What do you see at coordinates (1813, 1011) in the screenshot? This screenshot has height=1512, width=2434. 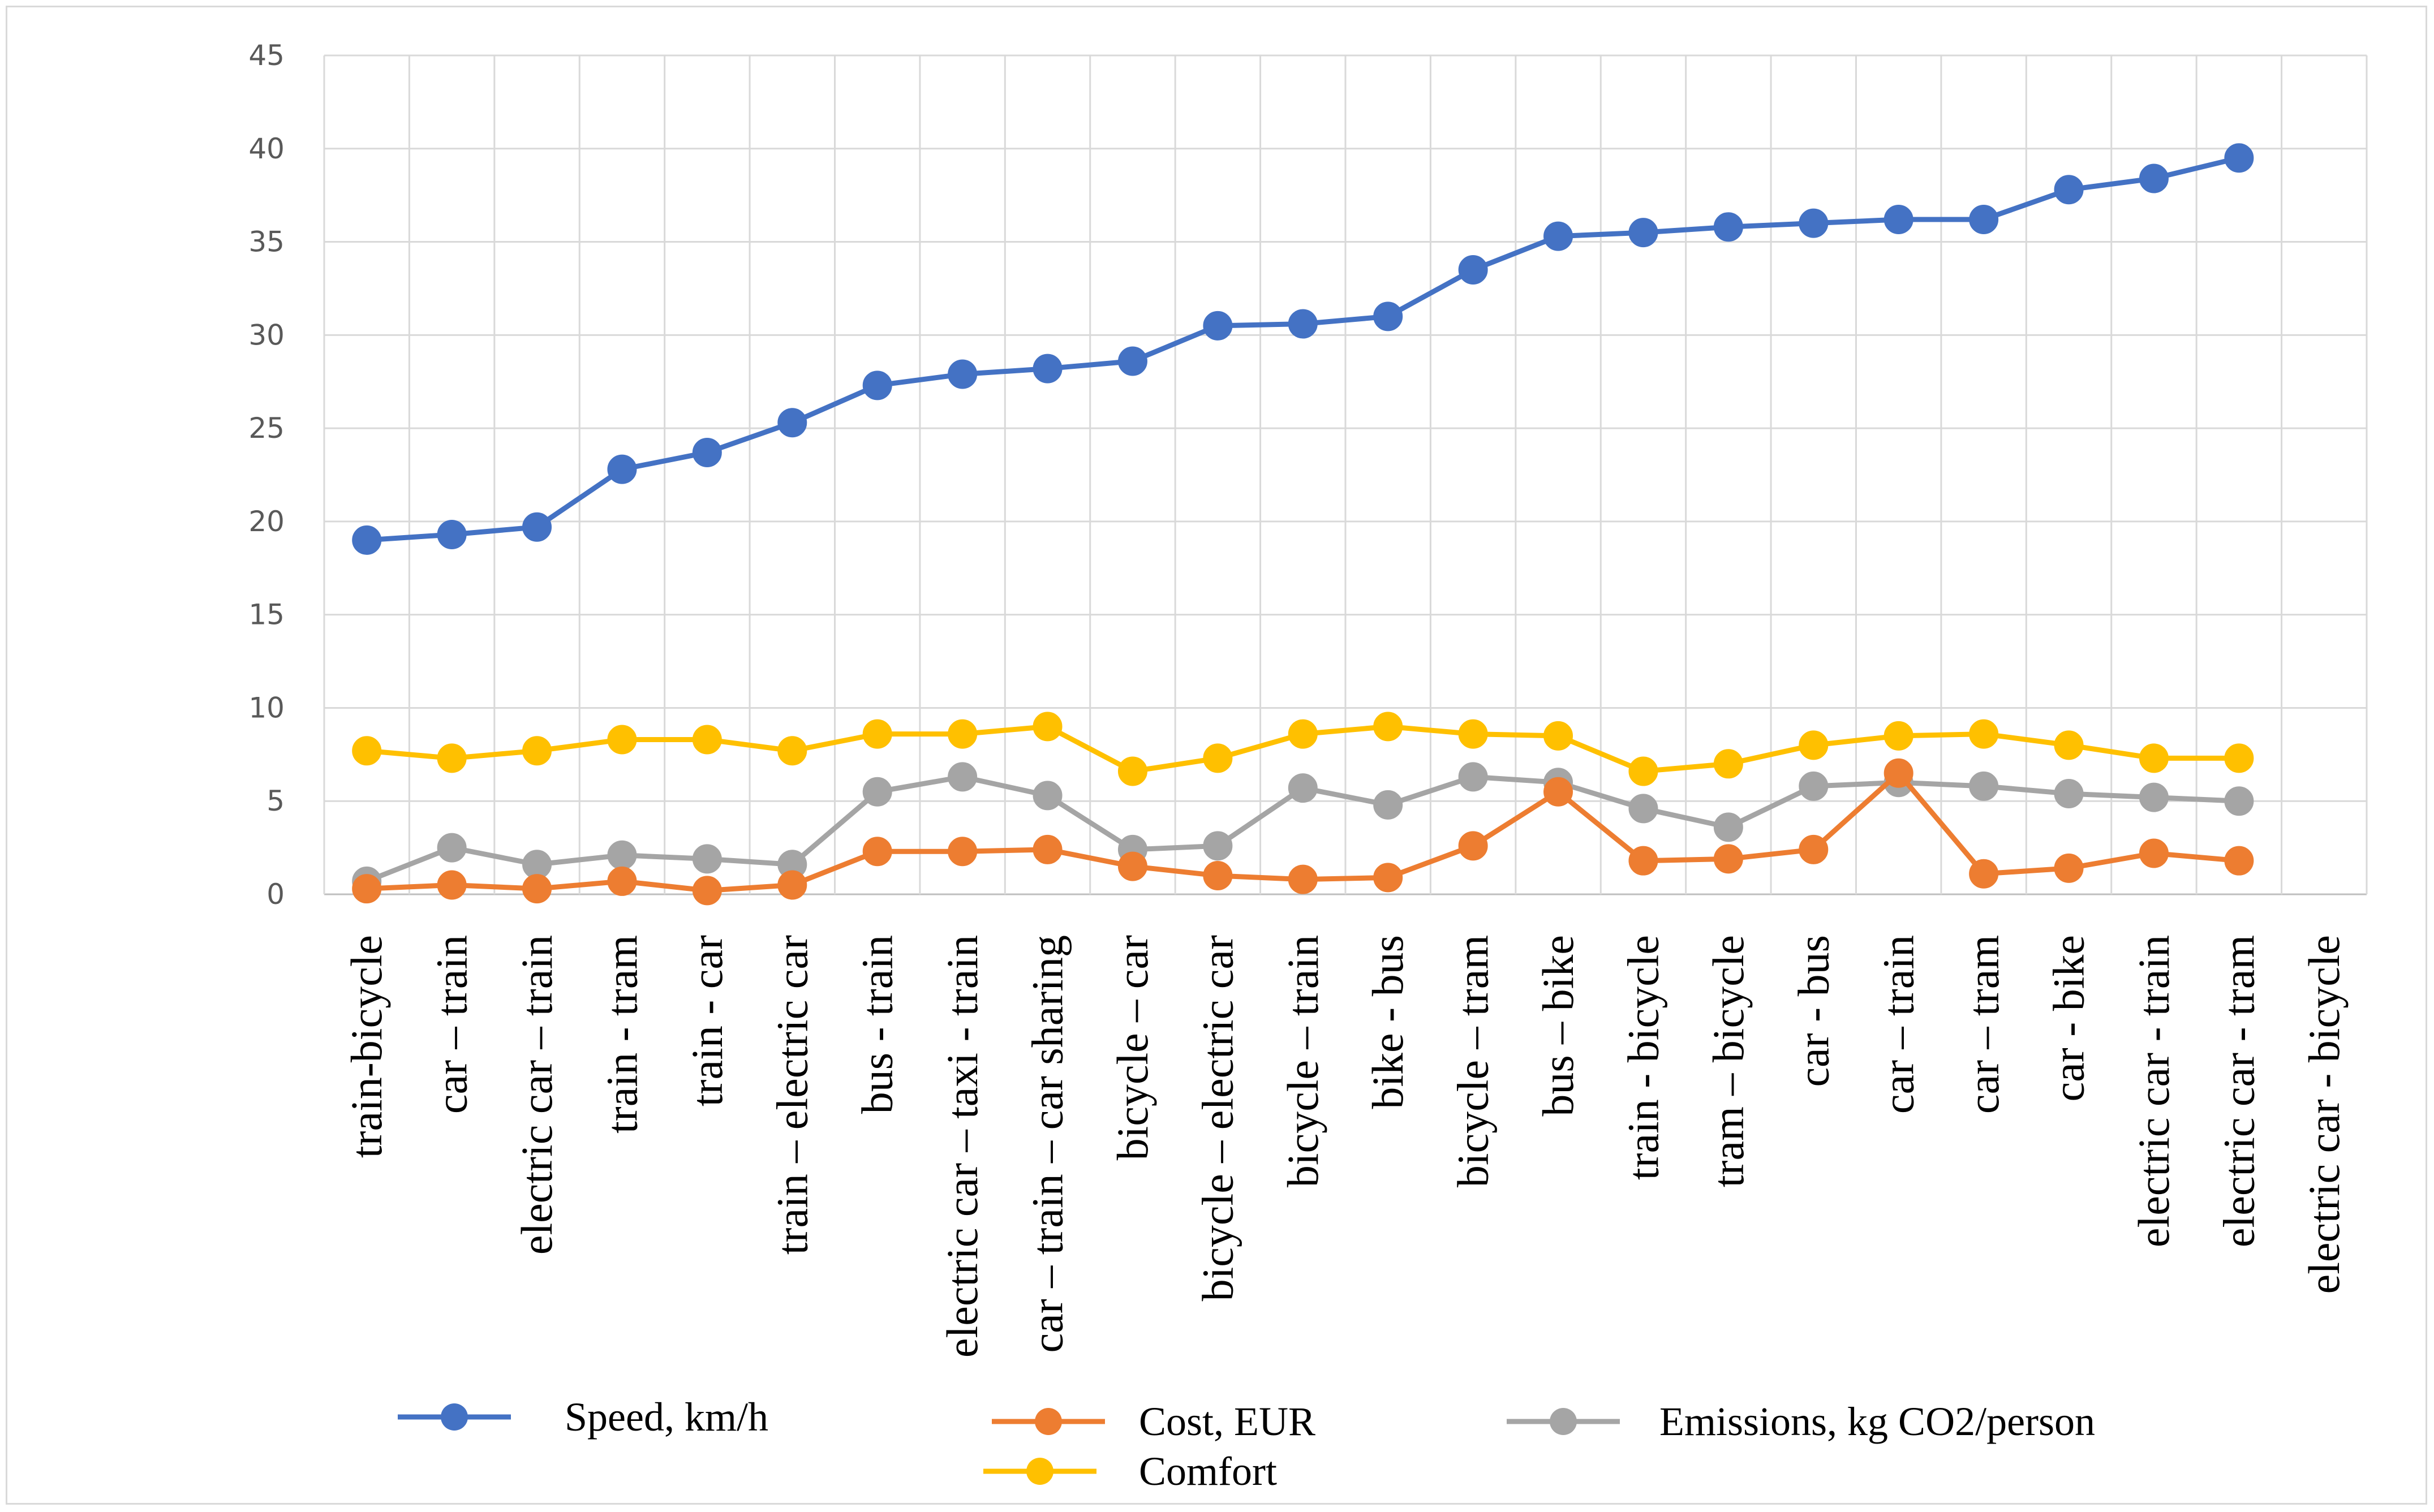 I see `x-category-label: car - bus` at bounding box center [1813, 1011].